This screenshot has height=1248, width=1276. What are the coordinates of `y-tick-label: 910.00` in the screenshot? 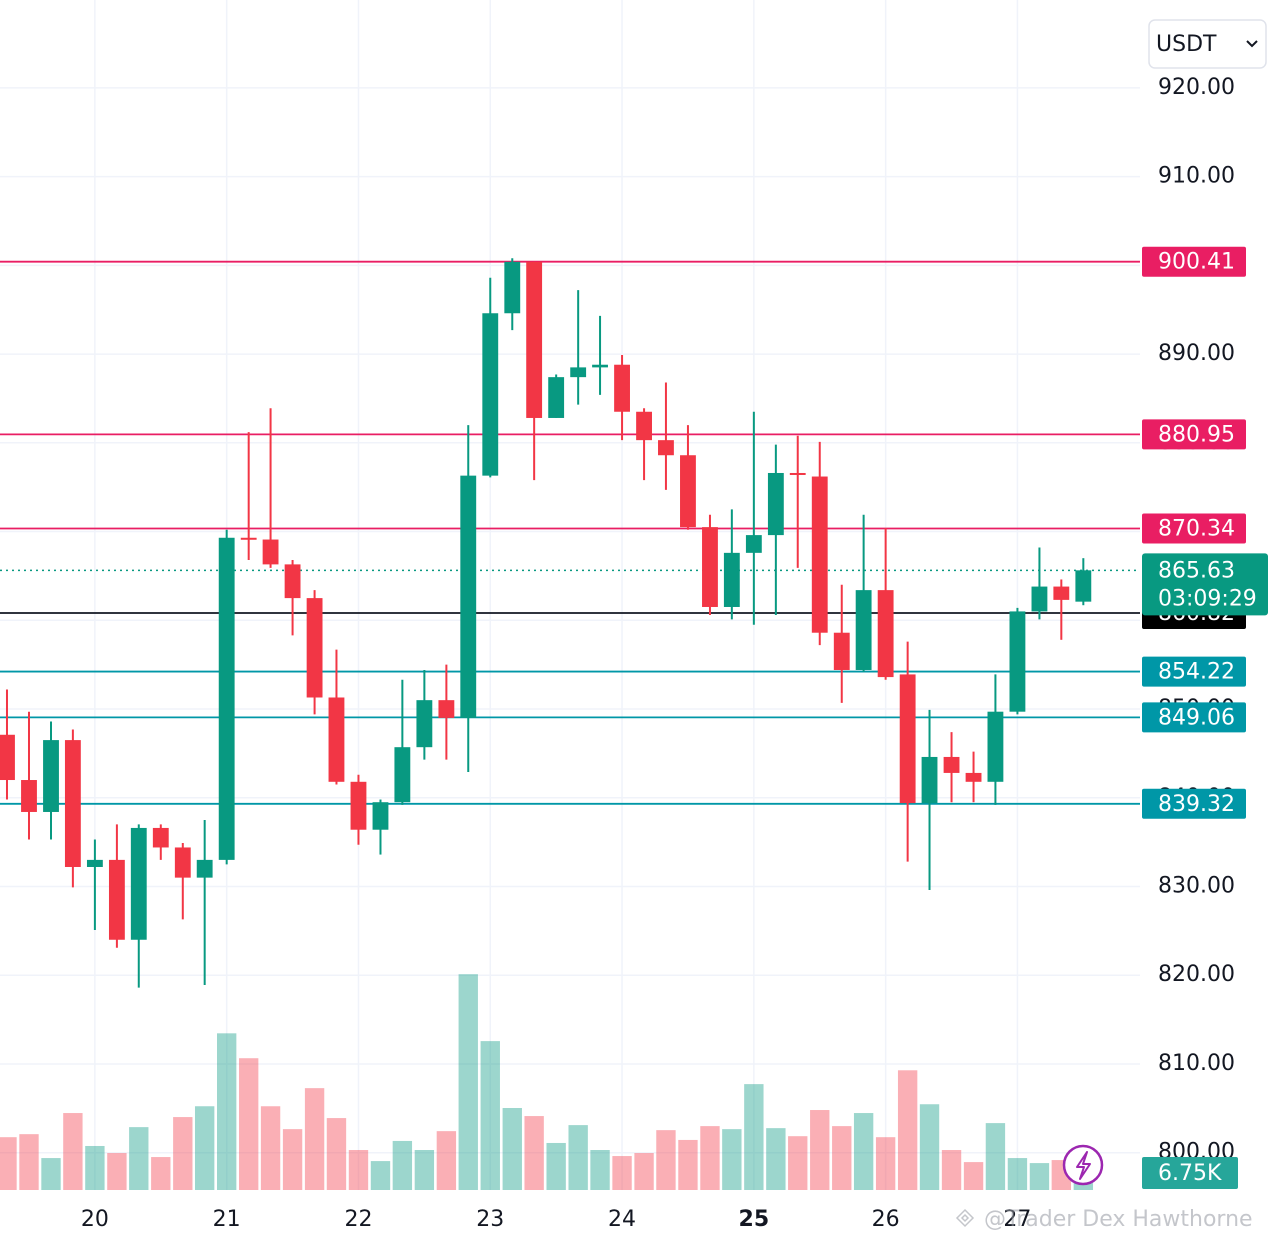 It's located at (1196, 176).